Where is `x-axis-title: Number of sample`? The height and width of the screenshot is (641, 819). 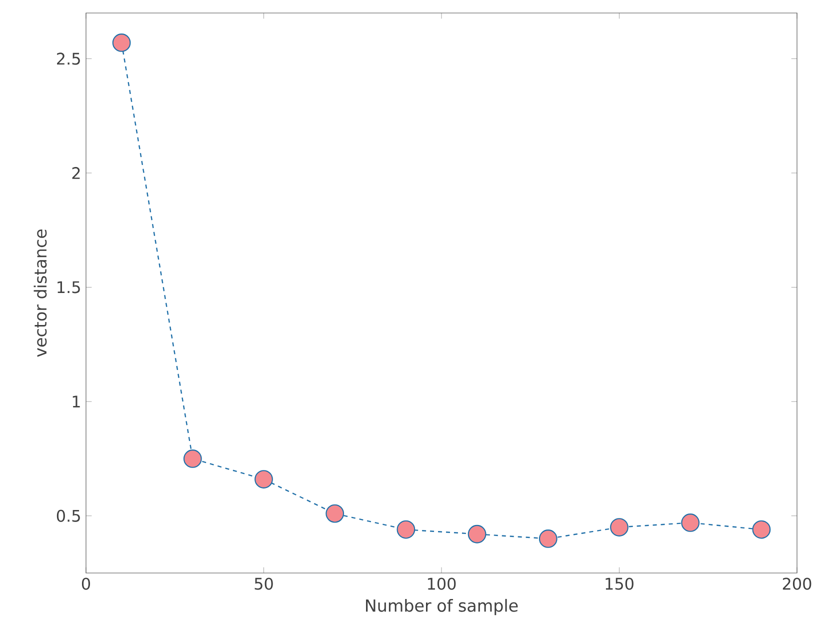 x-axis-title: Number of sample is located at coordinates (442, 607).